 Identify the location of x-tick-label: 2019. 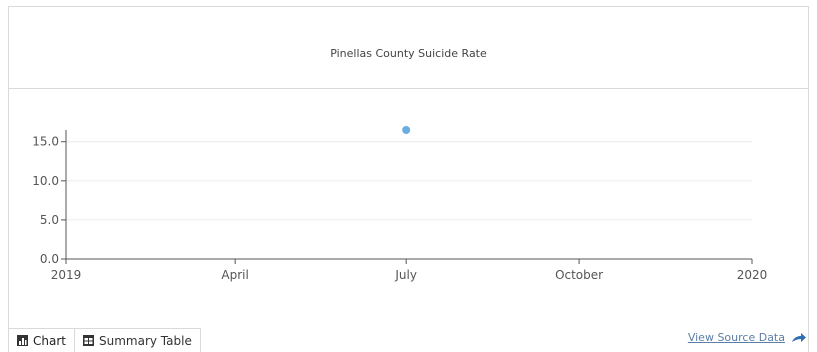
(66, 275).